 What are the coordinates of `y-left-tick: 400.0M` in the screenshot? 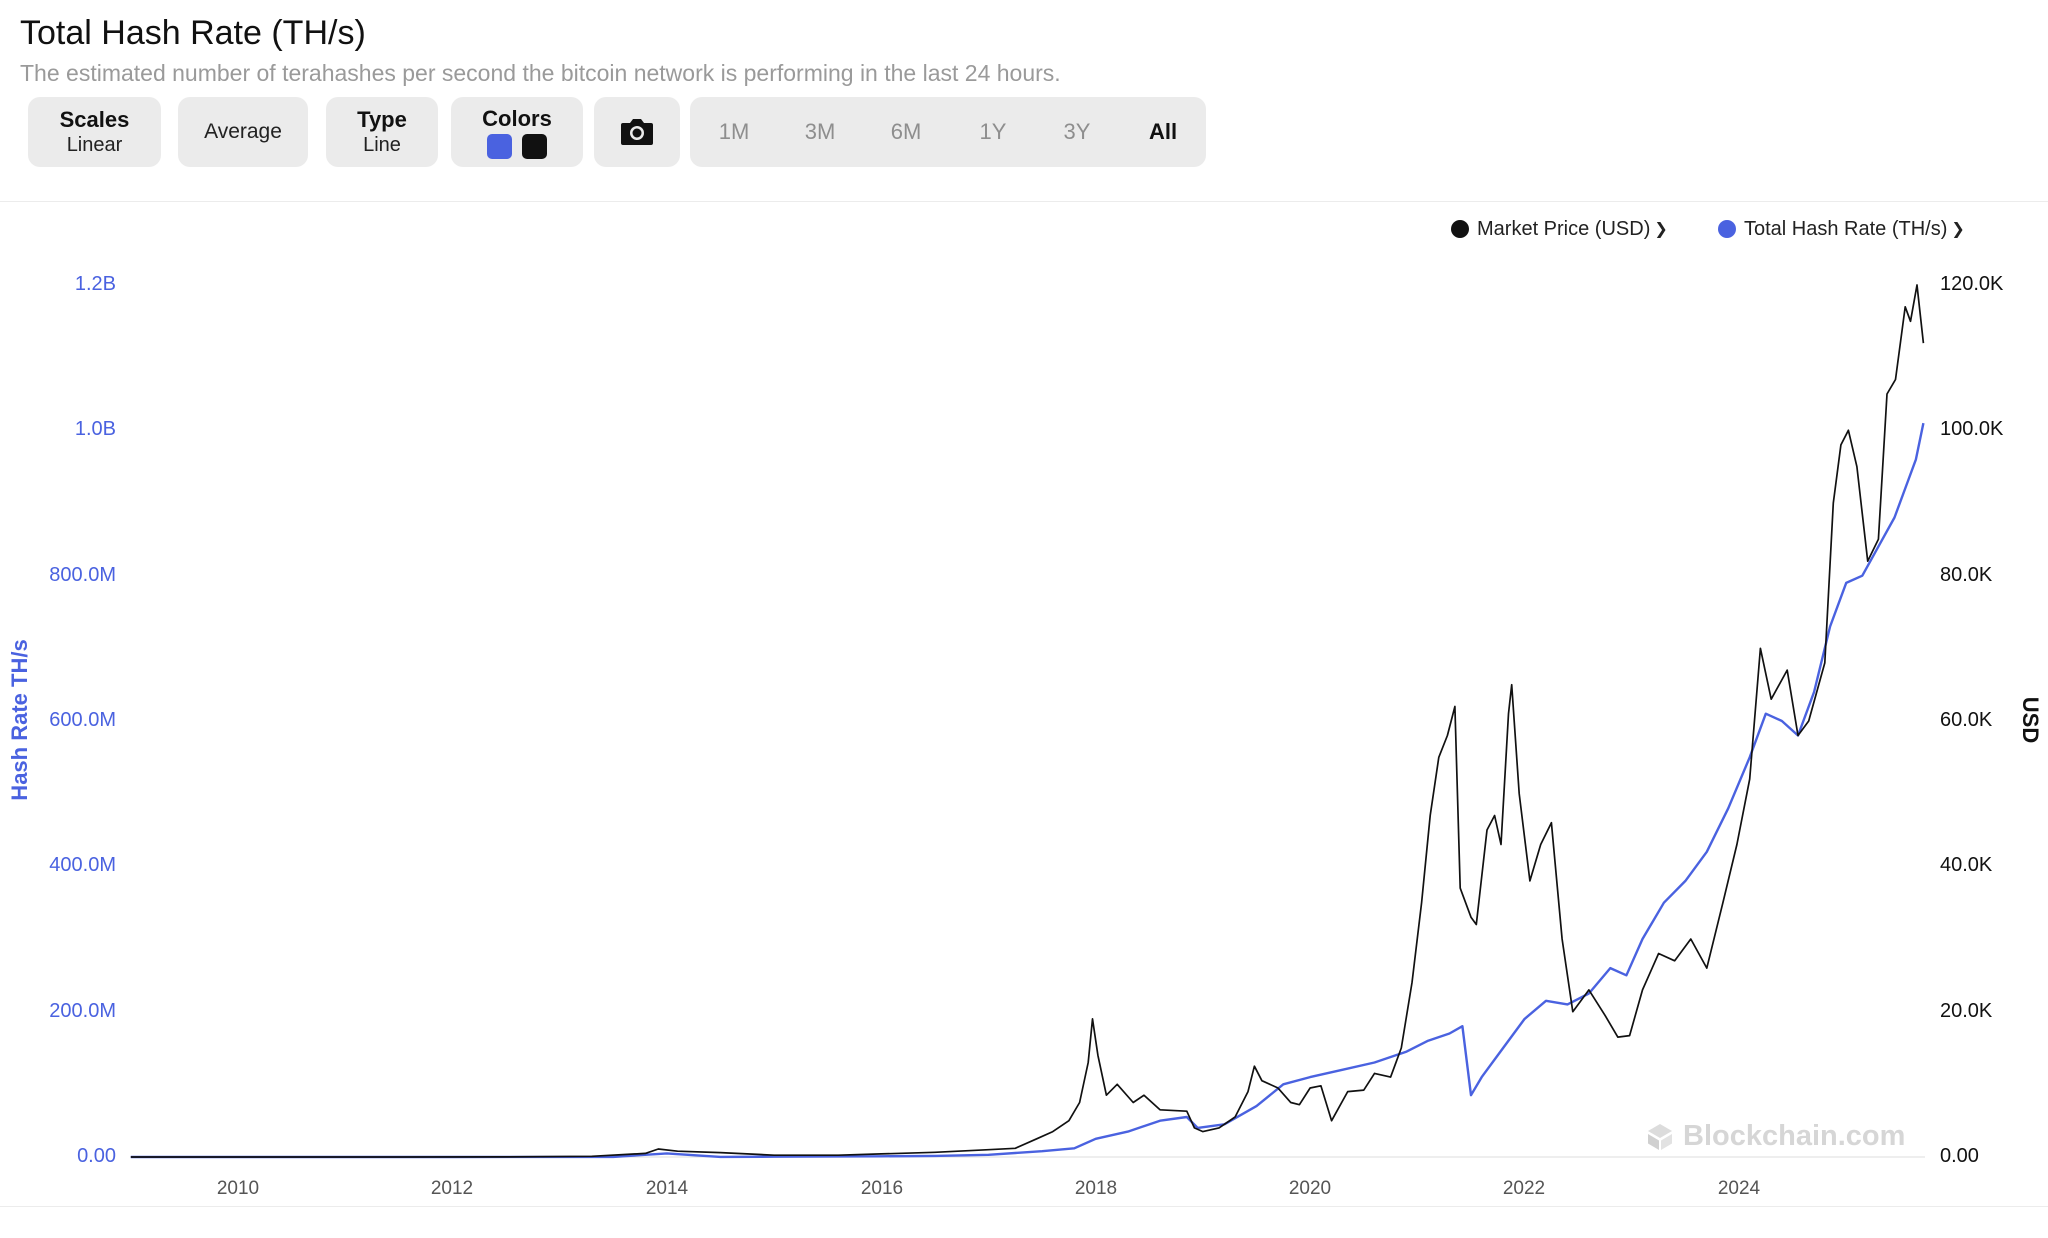 It's located at (82, 865).